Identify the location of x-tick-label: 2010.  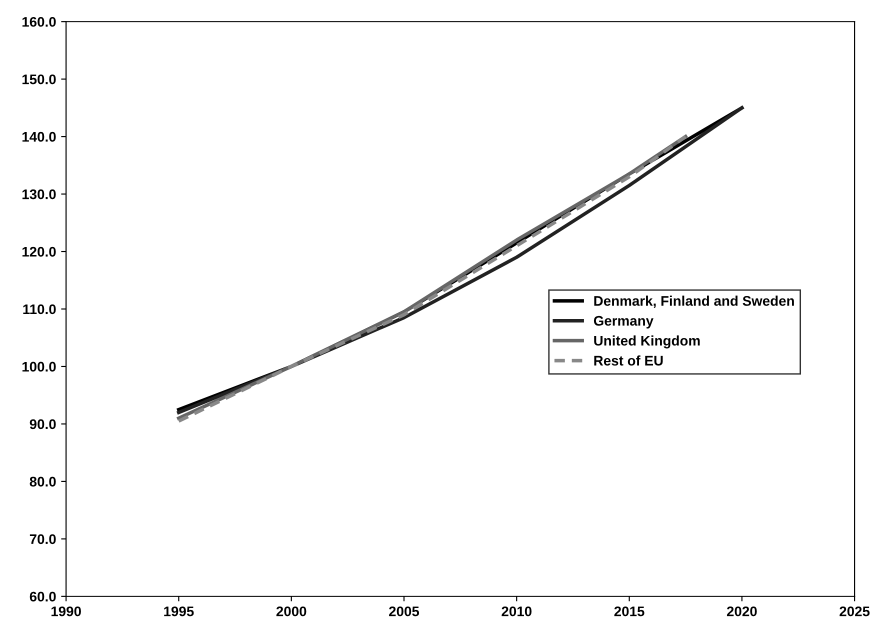
(517, 611).